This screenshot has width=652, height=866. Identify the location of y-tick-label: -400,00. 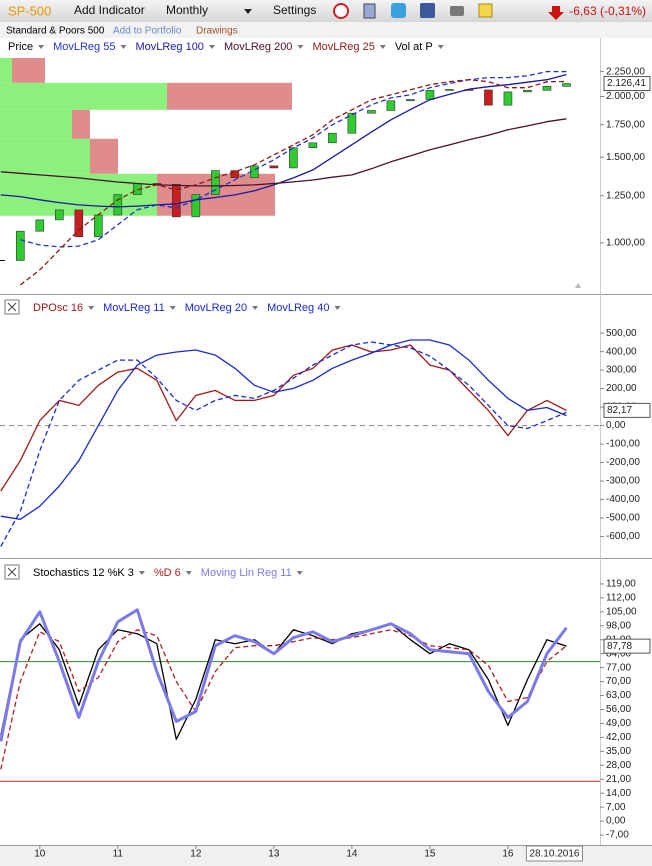
(623, 499).